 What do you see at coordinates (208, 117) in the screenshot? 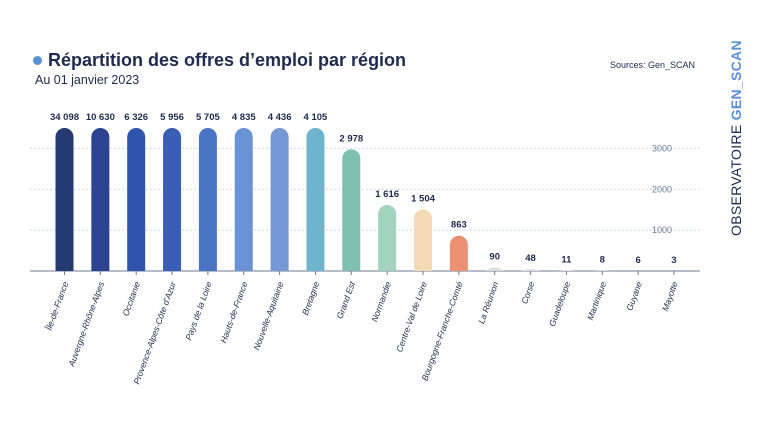
I see `data-label: 5 705` at bounding box center [208, 117].